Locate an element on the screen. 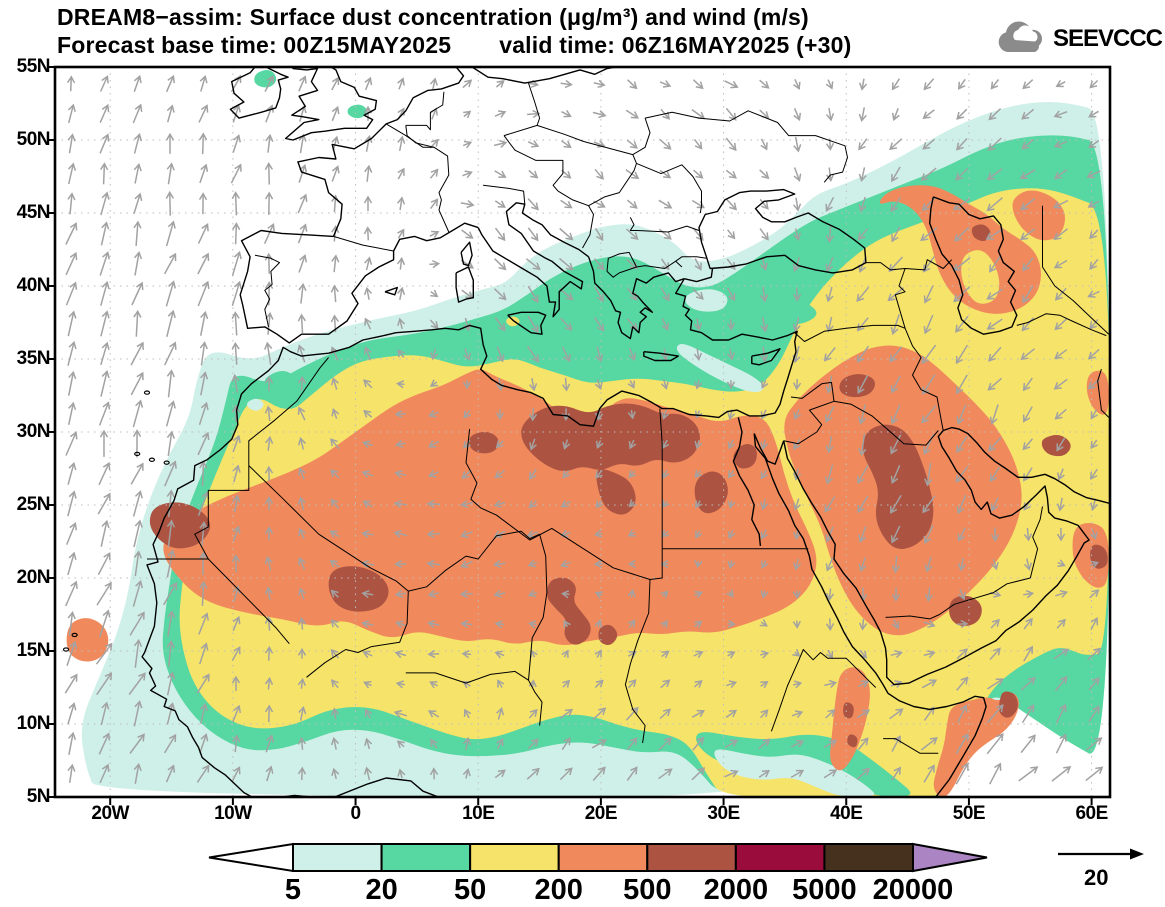  colorbar-tick-label: 50 is located at coordinates (470, 889).